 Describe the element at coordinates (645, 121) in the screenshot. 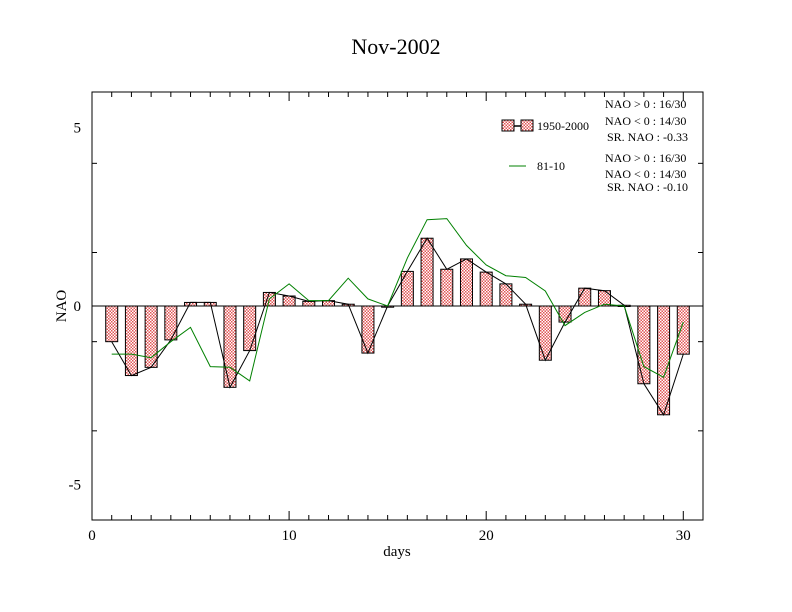

I see `stats-1950-nao-neg: NAO < 0 : 14/30` at that location.